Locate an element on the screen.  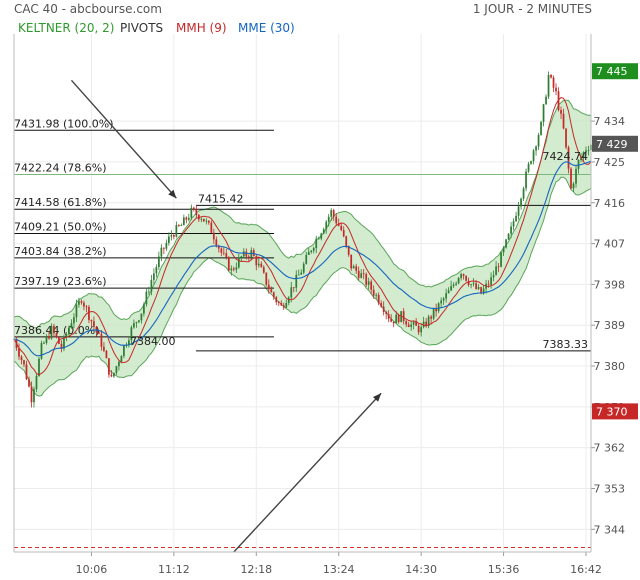
chart-period: 1 JOUR - 2 MINUTES is located at coordinates (532, 9).